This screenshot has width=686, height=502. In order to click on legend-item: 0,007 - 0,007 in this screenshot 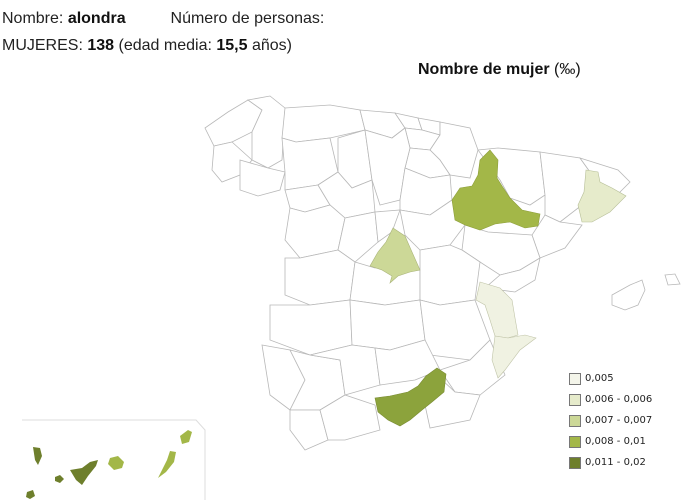, I will do `click(610, 420)`.